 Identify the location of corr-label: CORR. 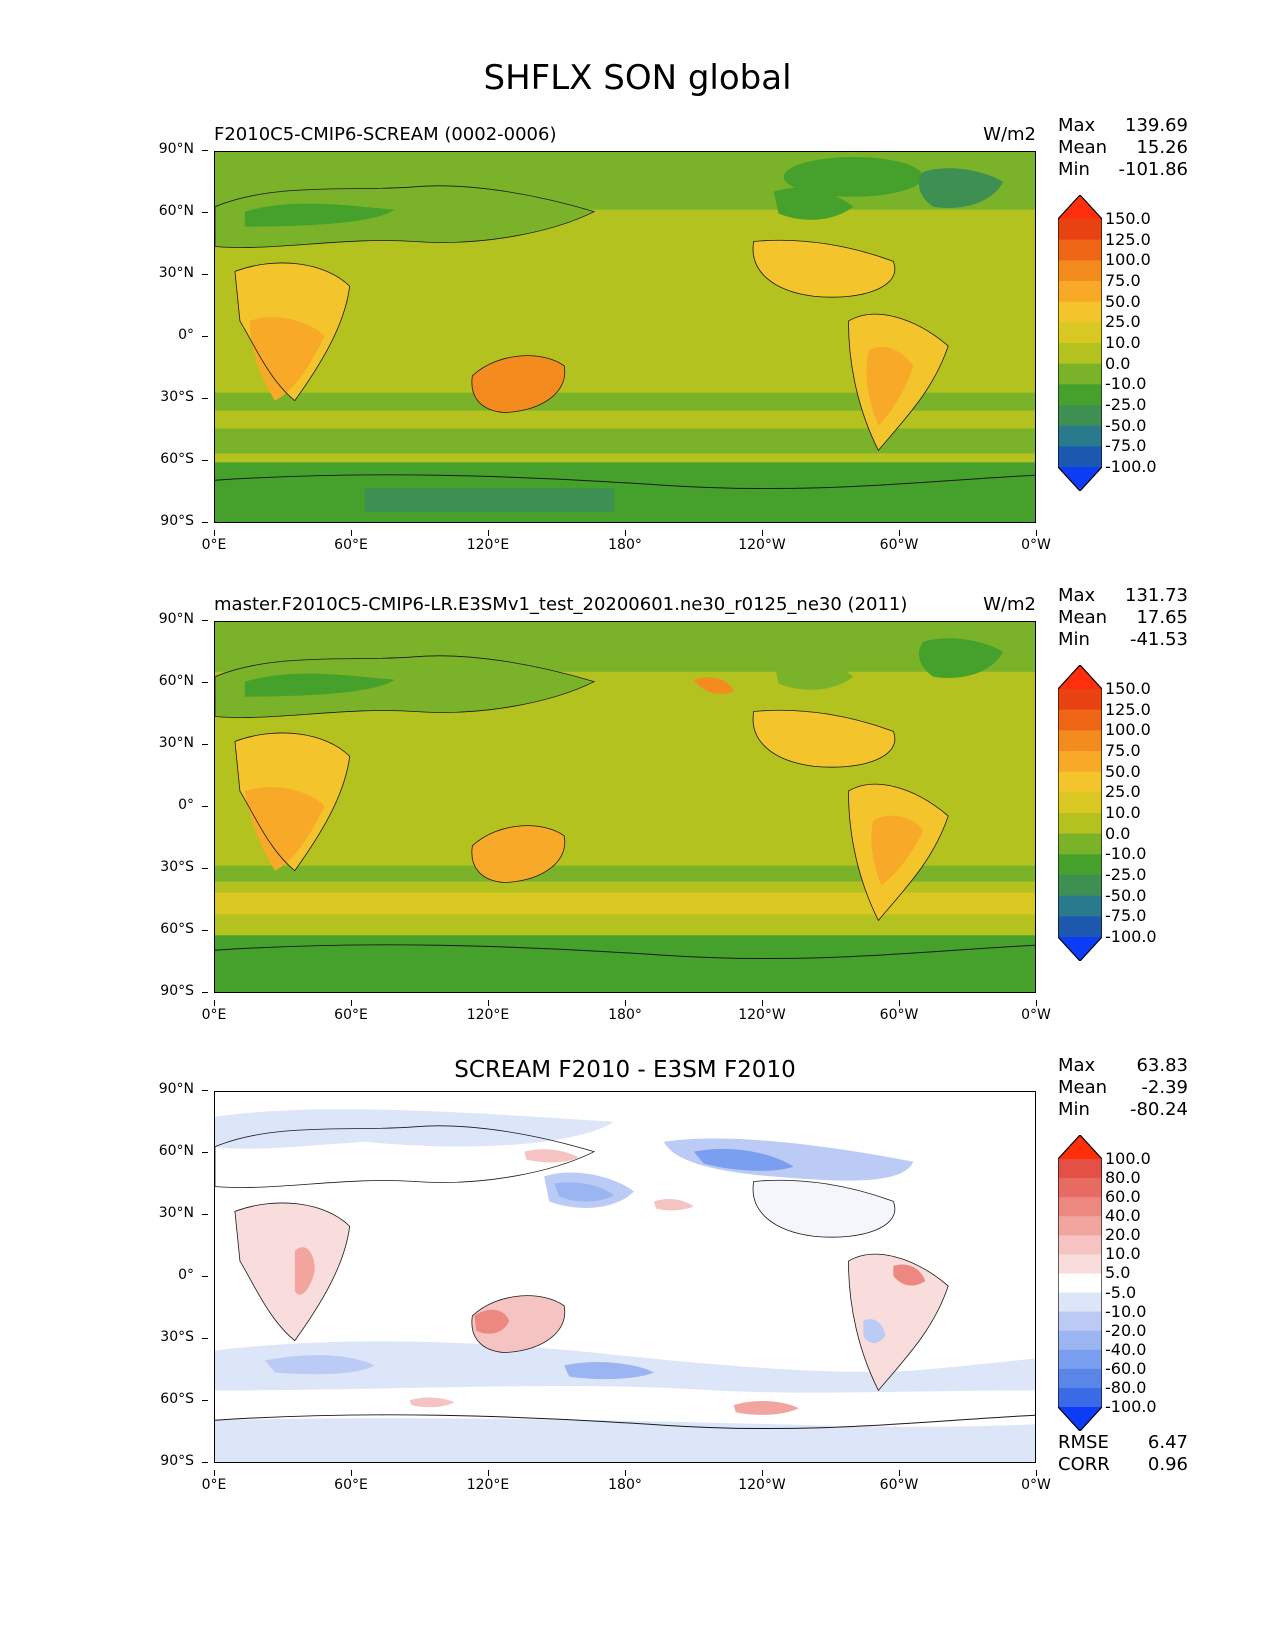
(1084, 1464).